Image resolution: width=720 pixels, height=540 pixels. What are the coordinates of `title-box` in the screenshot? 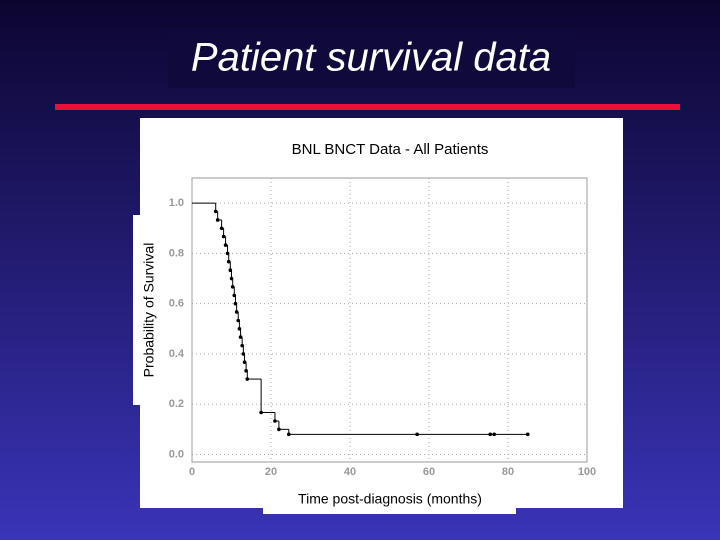 It's located at (371, 59).